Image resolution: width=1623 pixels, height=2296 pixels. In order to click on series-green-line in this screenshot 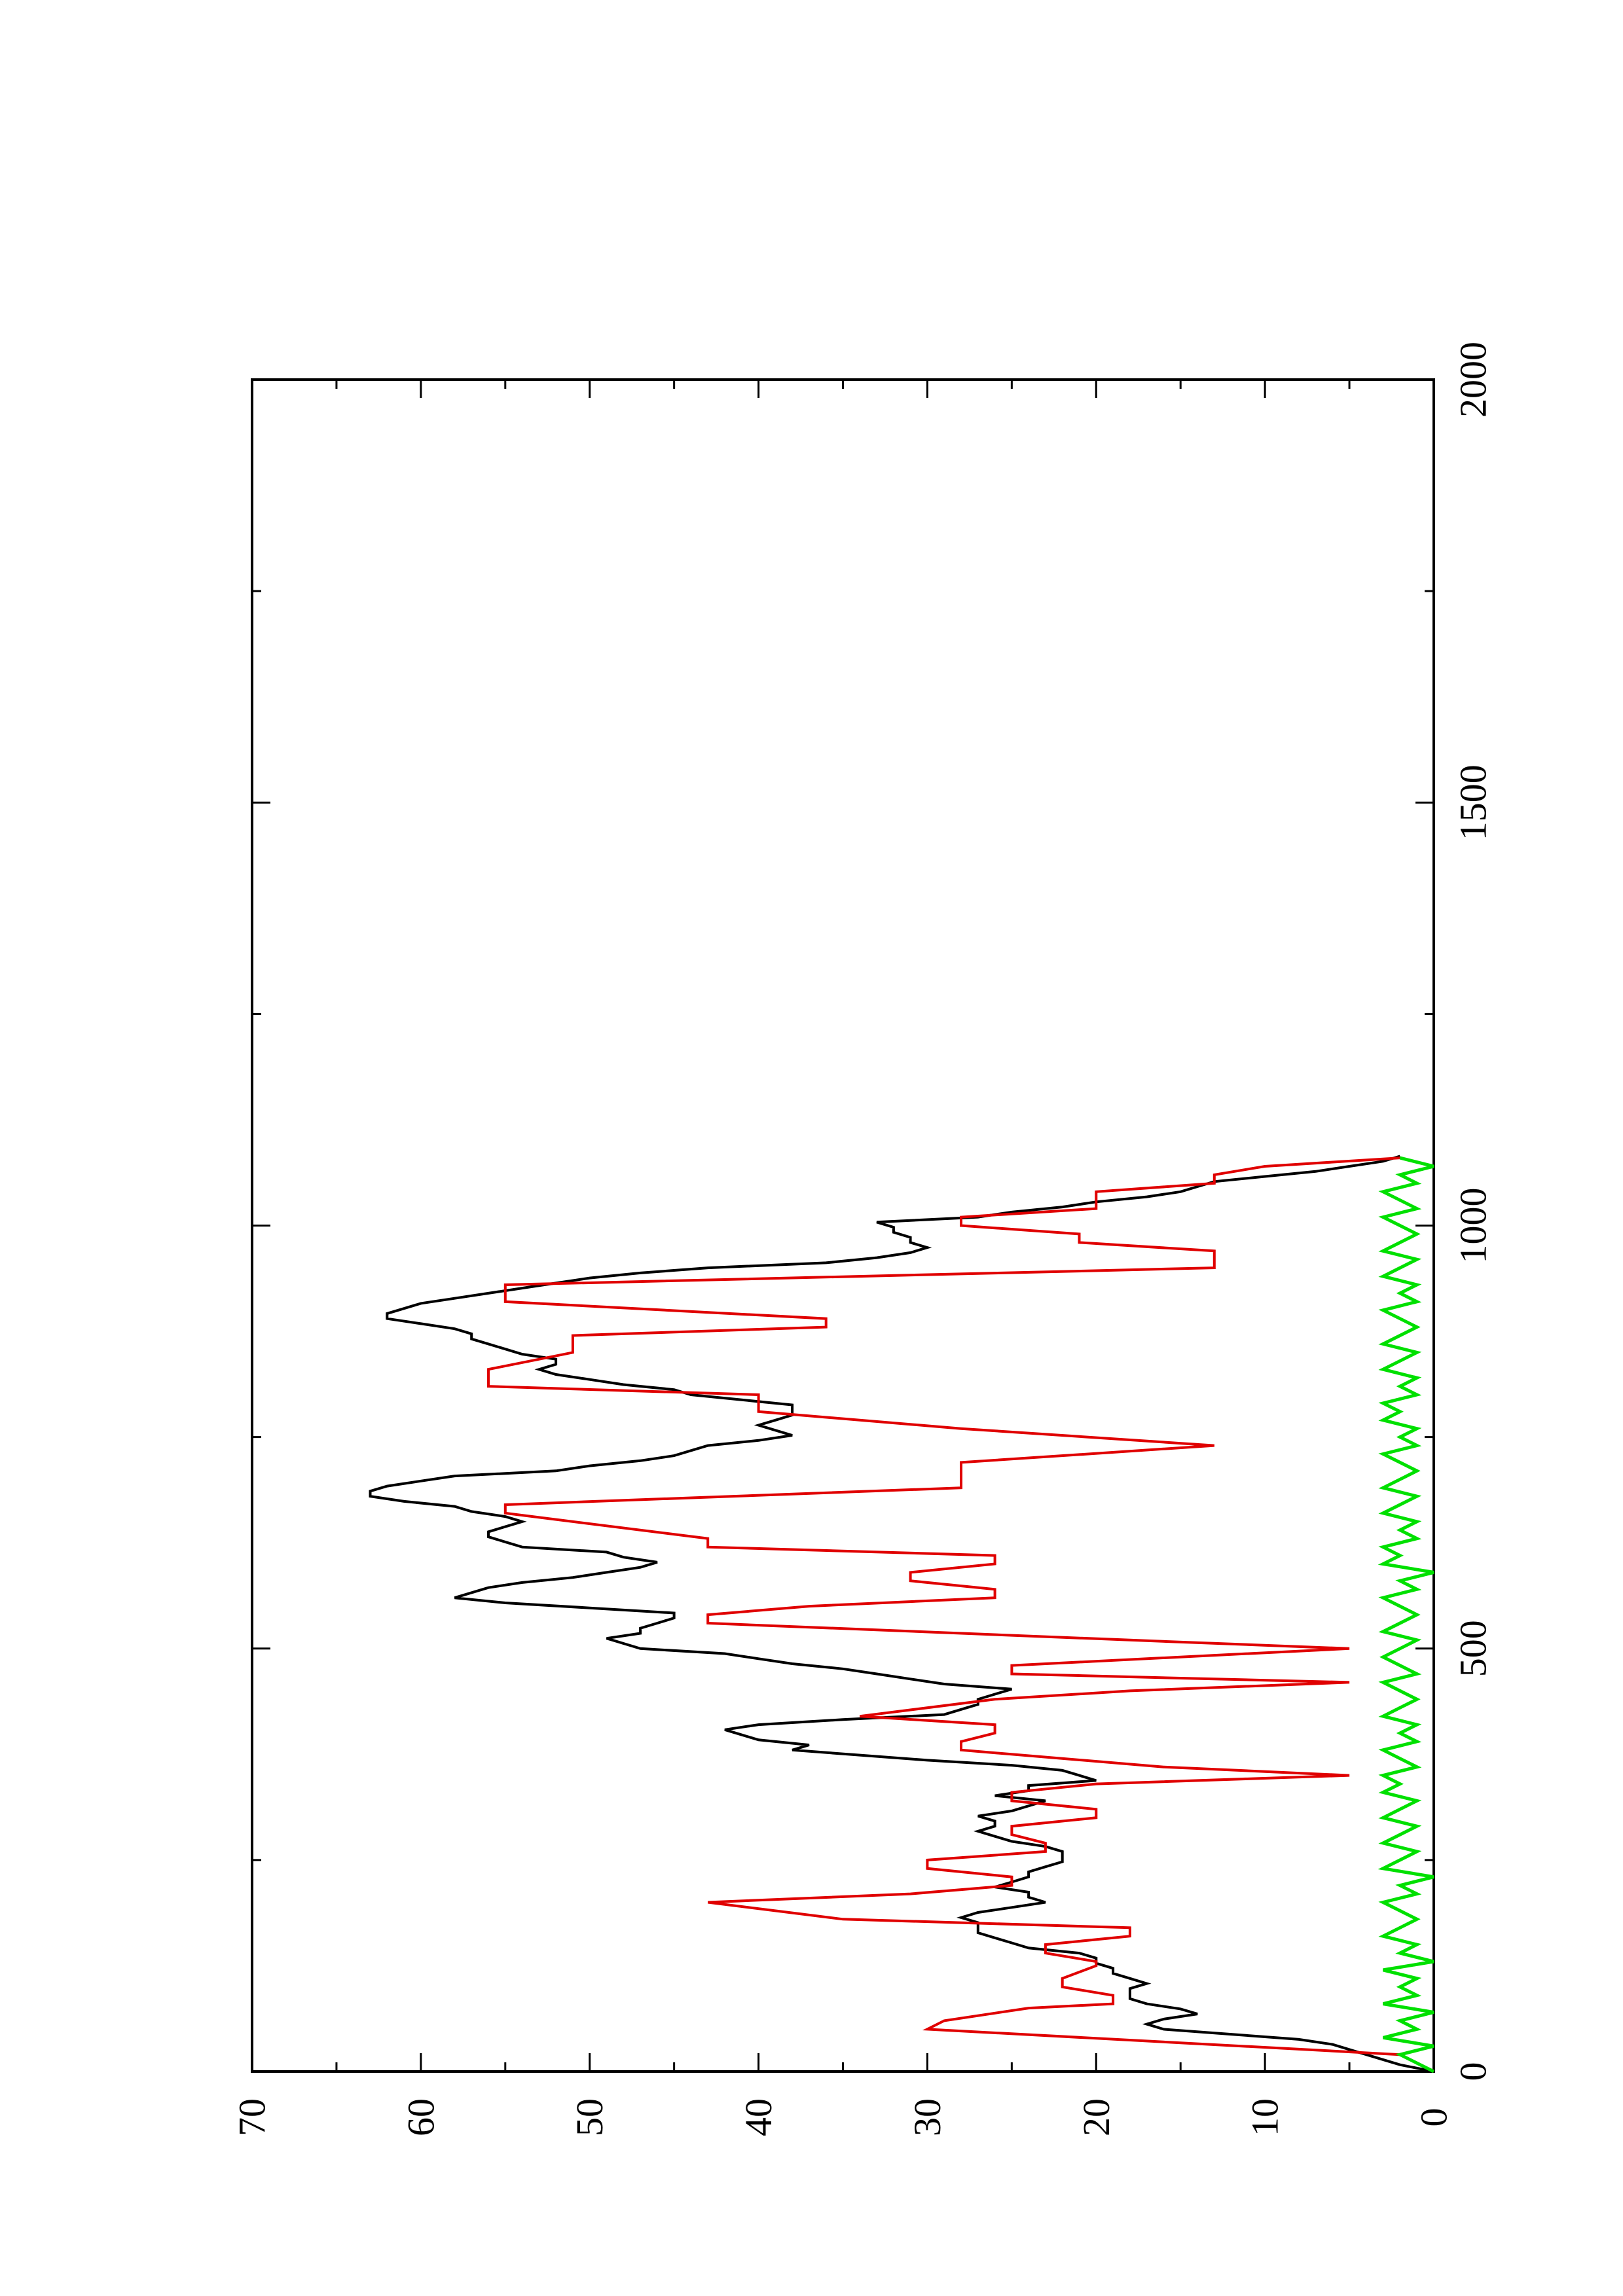, I will do `click(1406, 1614)`.